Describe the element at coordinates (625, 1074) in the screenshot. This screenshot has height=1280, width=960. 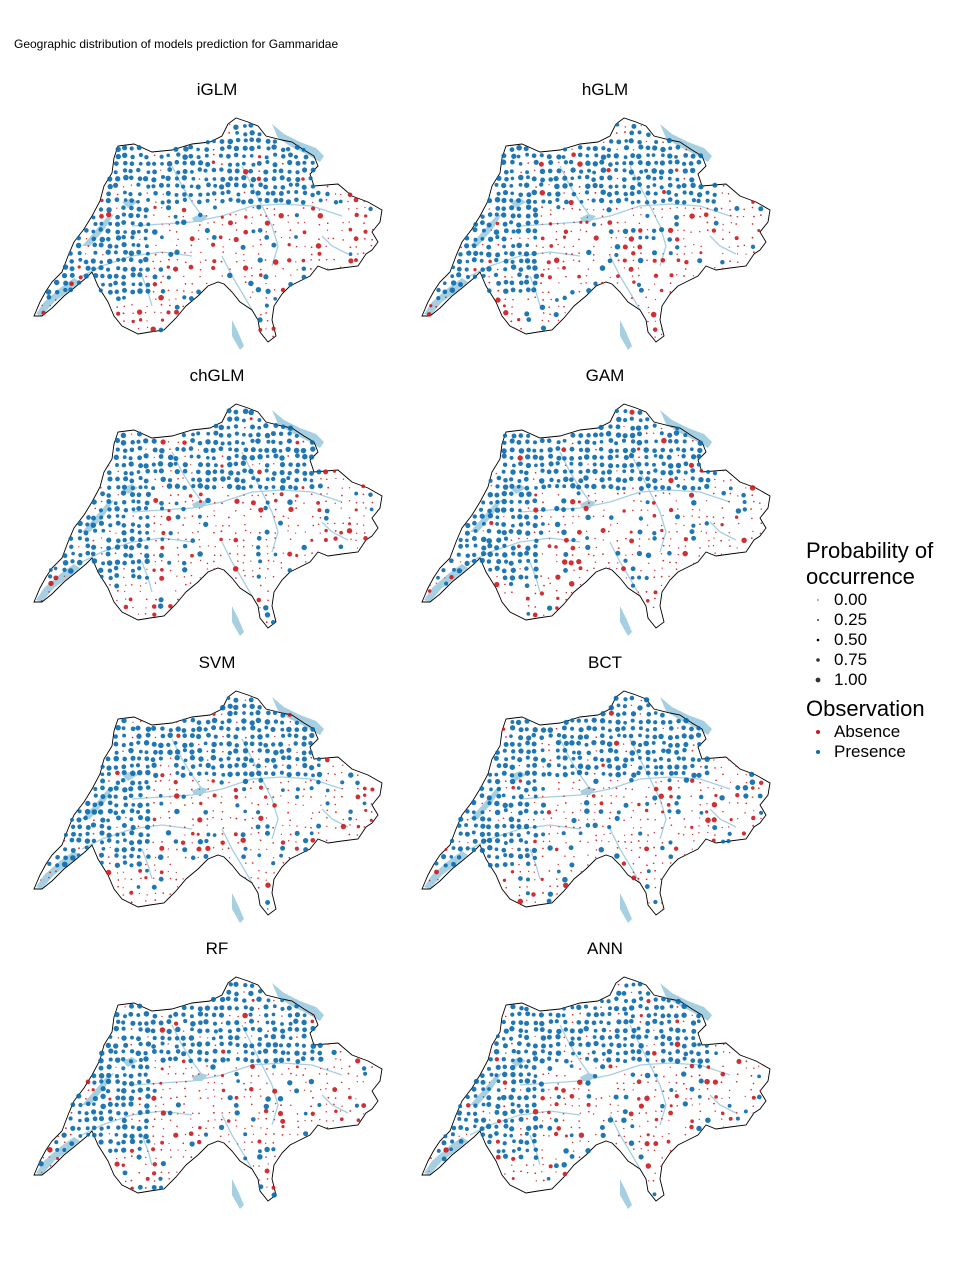
I see `river` at that location.